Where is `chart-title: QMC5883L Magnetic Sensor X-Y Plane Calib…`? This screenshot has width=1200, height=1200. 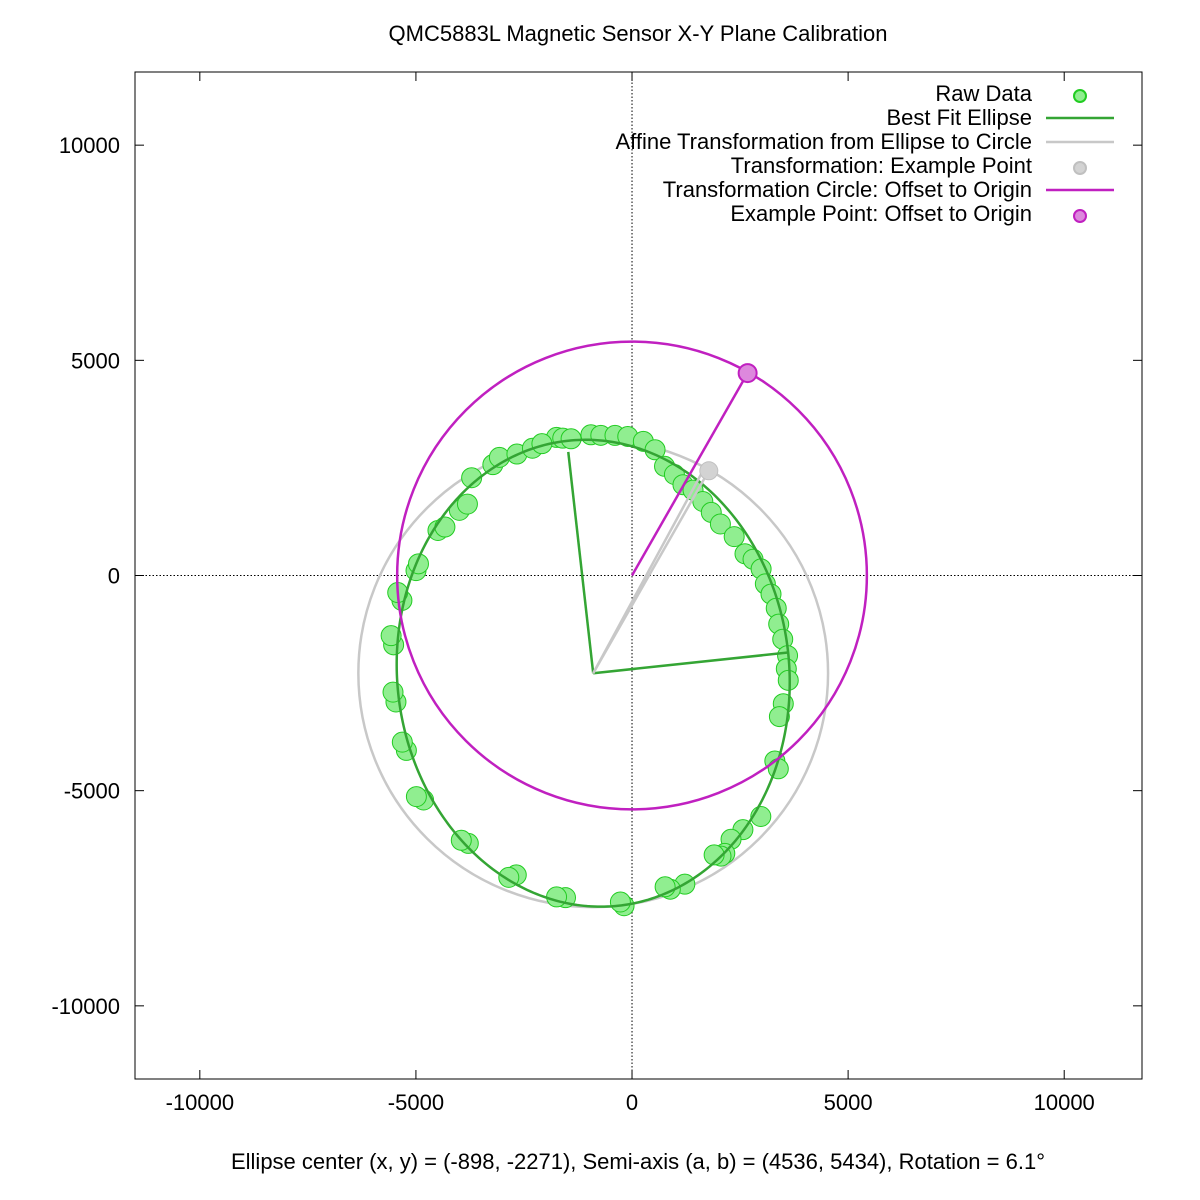
chart-title: QMC5883L Magnetic Sensor X-Y Plane Calib… is located at coordinates (638, 33).